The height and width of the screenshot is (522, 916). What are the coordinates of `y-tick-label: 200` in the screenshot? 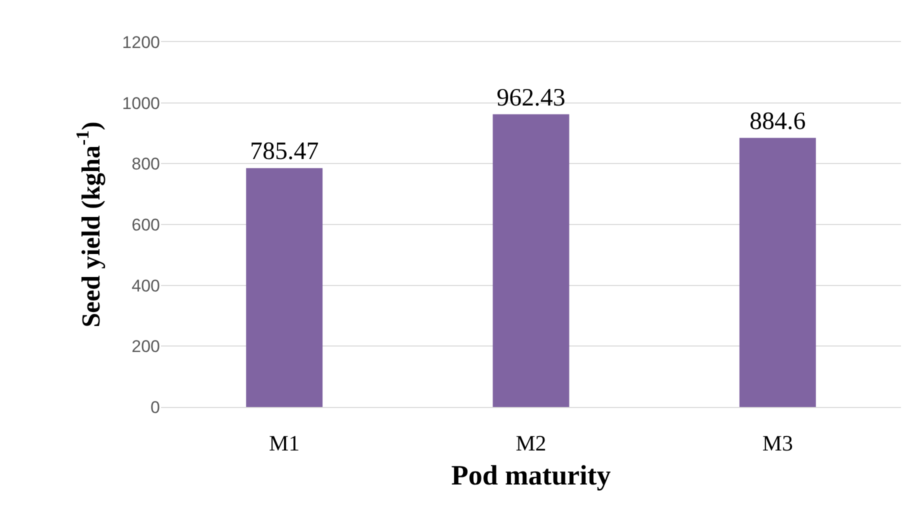 It's located at (146, 346).